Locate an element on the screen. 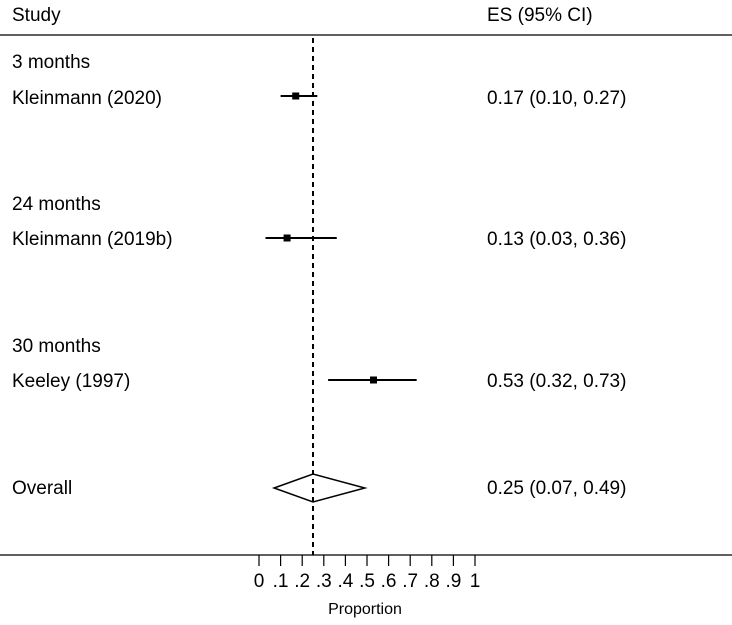  es-text-kleinmann-2019b: 0.13 (0.03, 0.36) is located at coordinates (556, 239).